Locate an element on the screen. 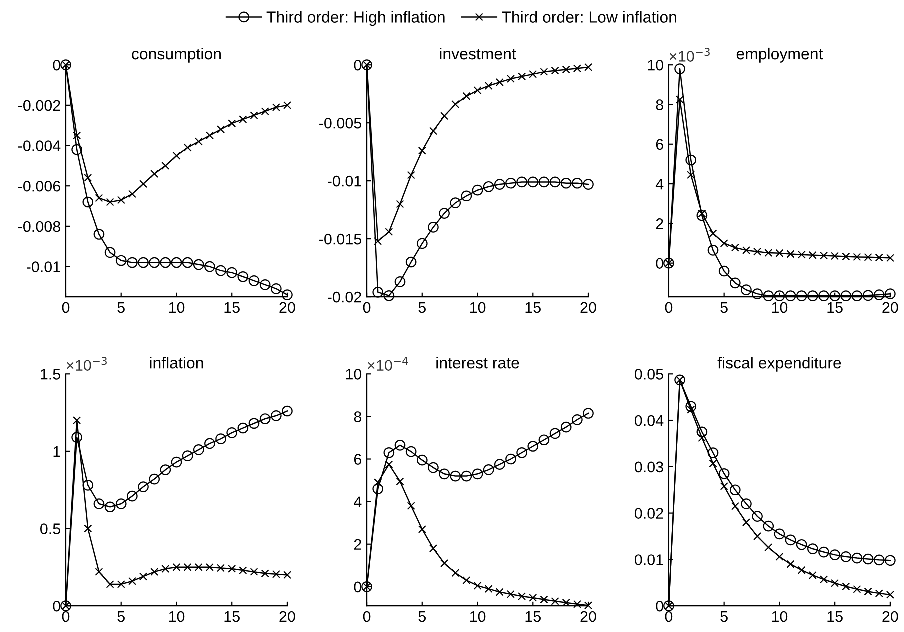 The image size is (904, 632). y-tick-label: -0.02 is located at coordinates (345, 297).